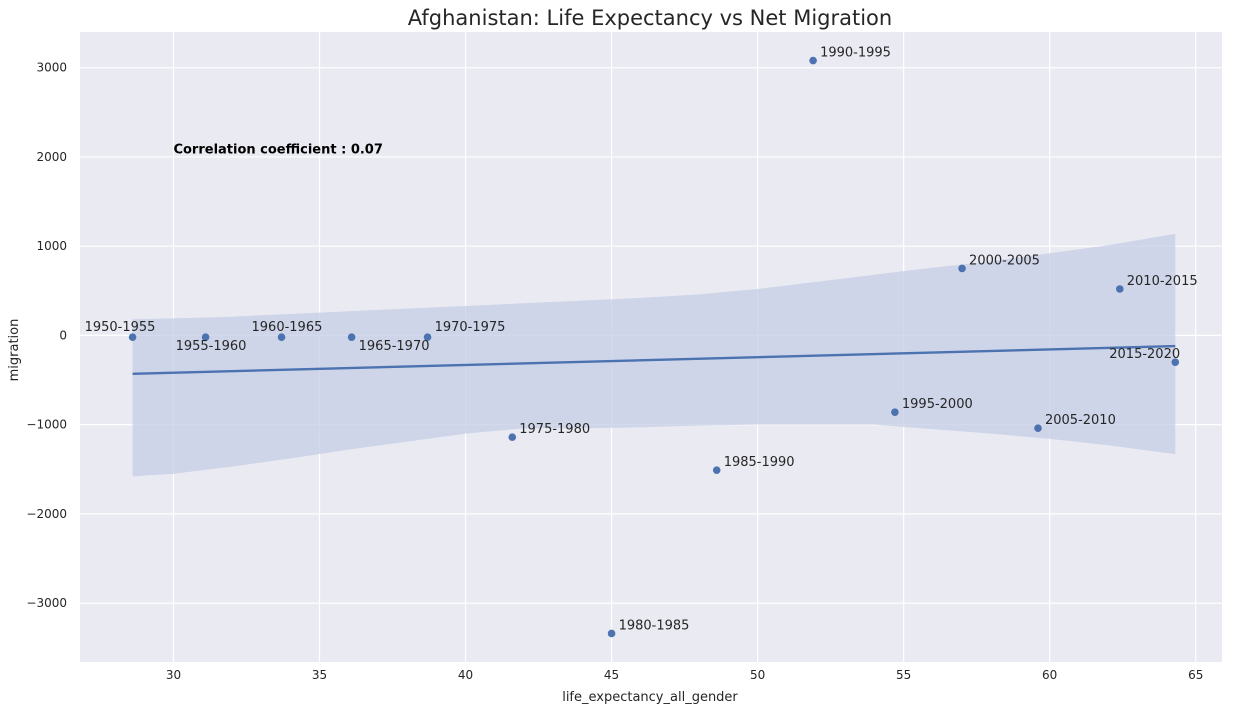  What do you see at coordinates (211, 346) in the screenshot?
I see `point-label: 1955-1960` at bounding box center [211, 346].